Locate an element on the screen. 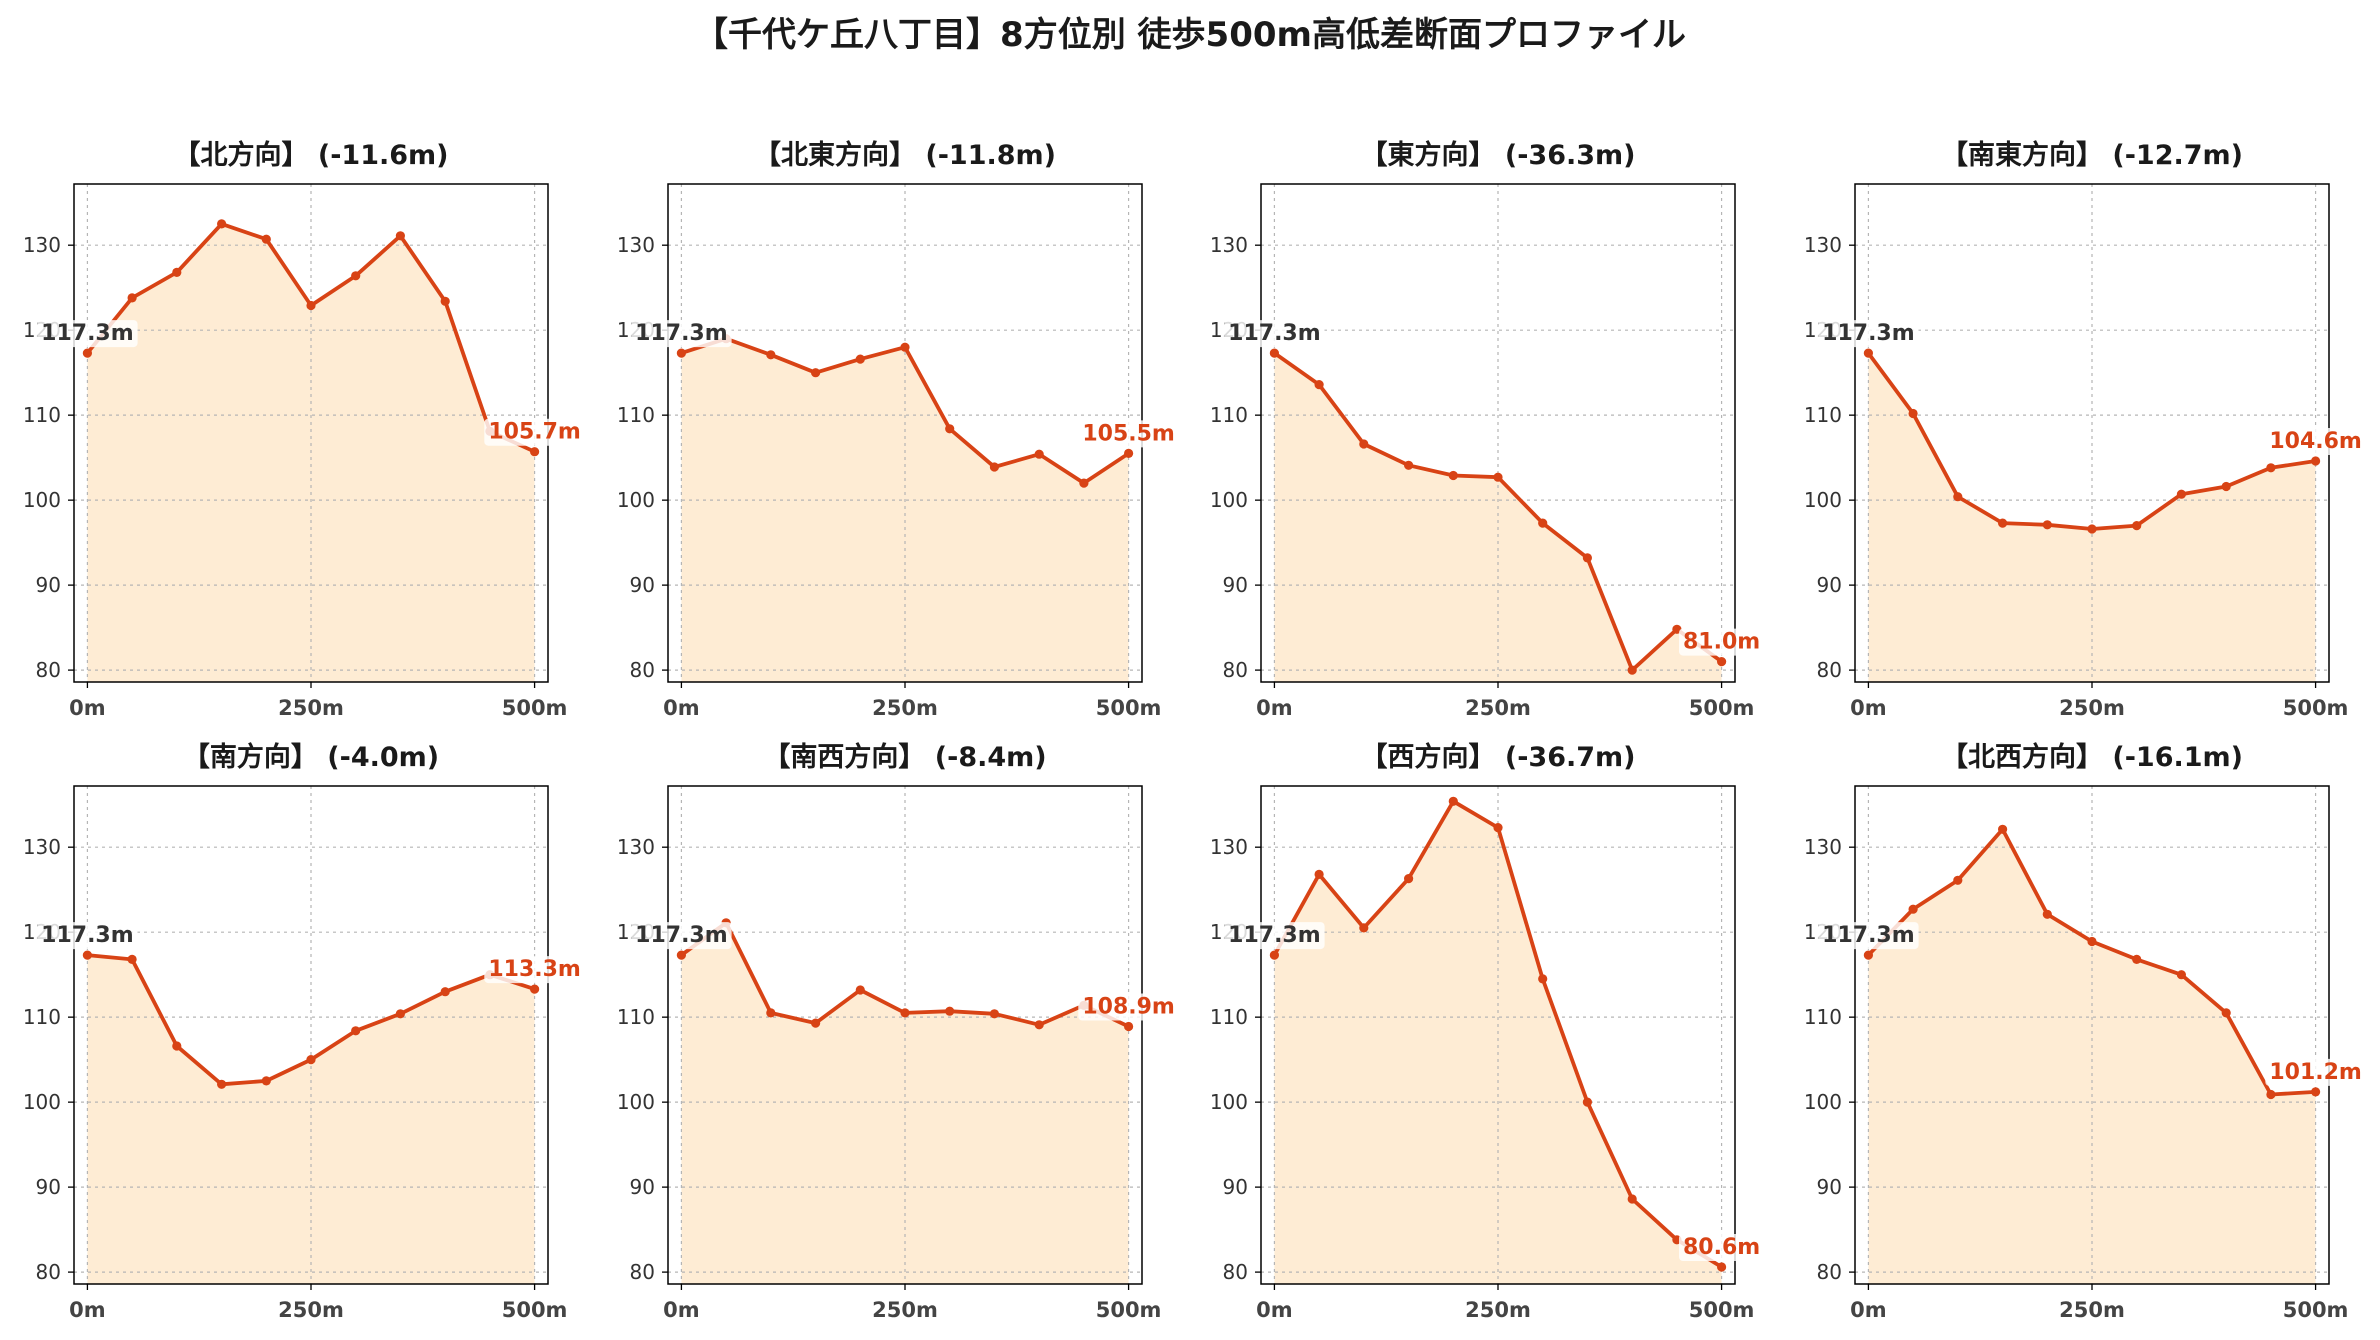 The height and width of the screenshot is (1340, 2380). end-elevation-label: 104.6m is located at coordinates (2315, 441).